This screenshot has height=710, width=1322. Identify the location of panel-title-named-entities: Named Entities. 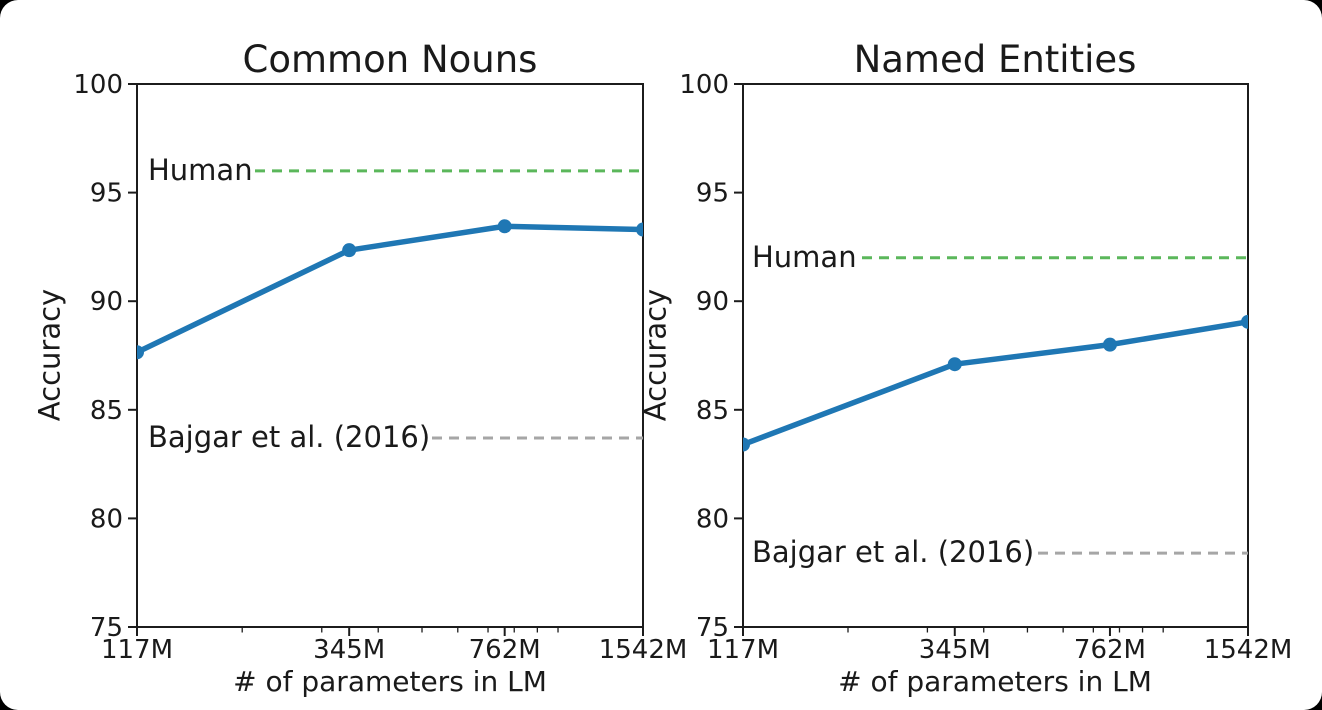
(995, 59).